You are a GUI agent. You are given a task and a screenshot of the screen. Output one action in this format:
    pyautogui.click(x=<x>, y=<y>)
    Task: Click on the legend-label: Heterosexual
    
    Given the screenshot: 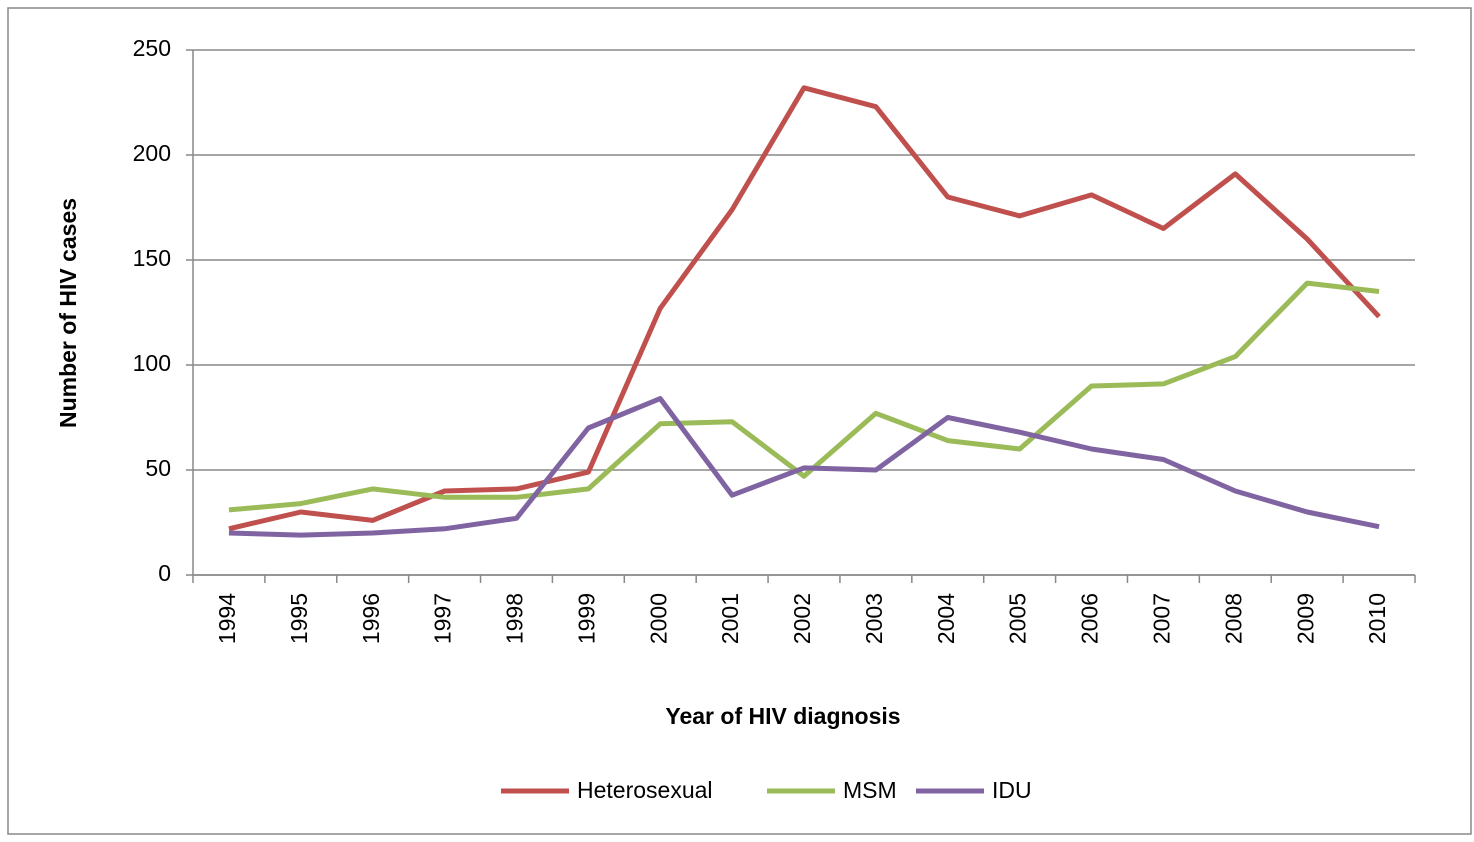 What is the action you would take?
    pyautogui.click(x=645, y=790)
    